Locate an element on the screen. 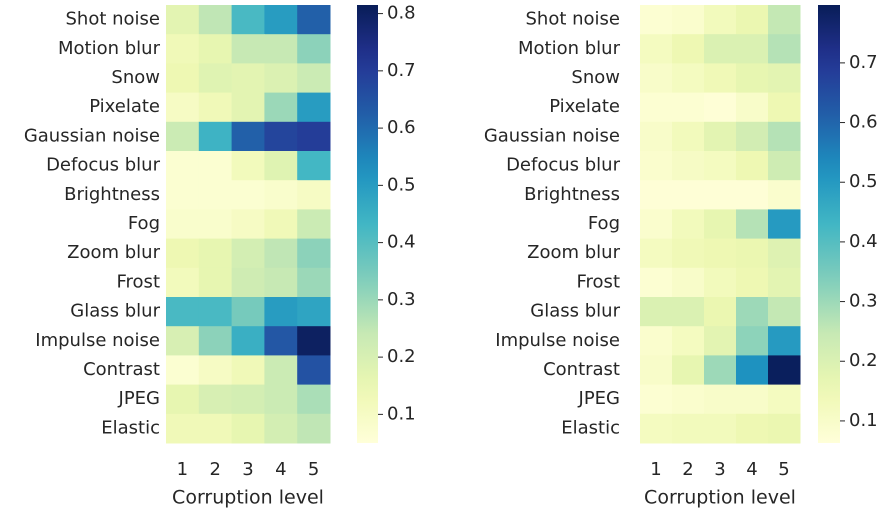  colorbar-tick-label: 0.3 is located at coordinates (401, 299).